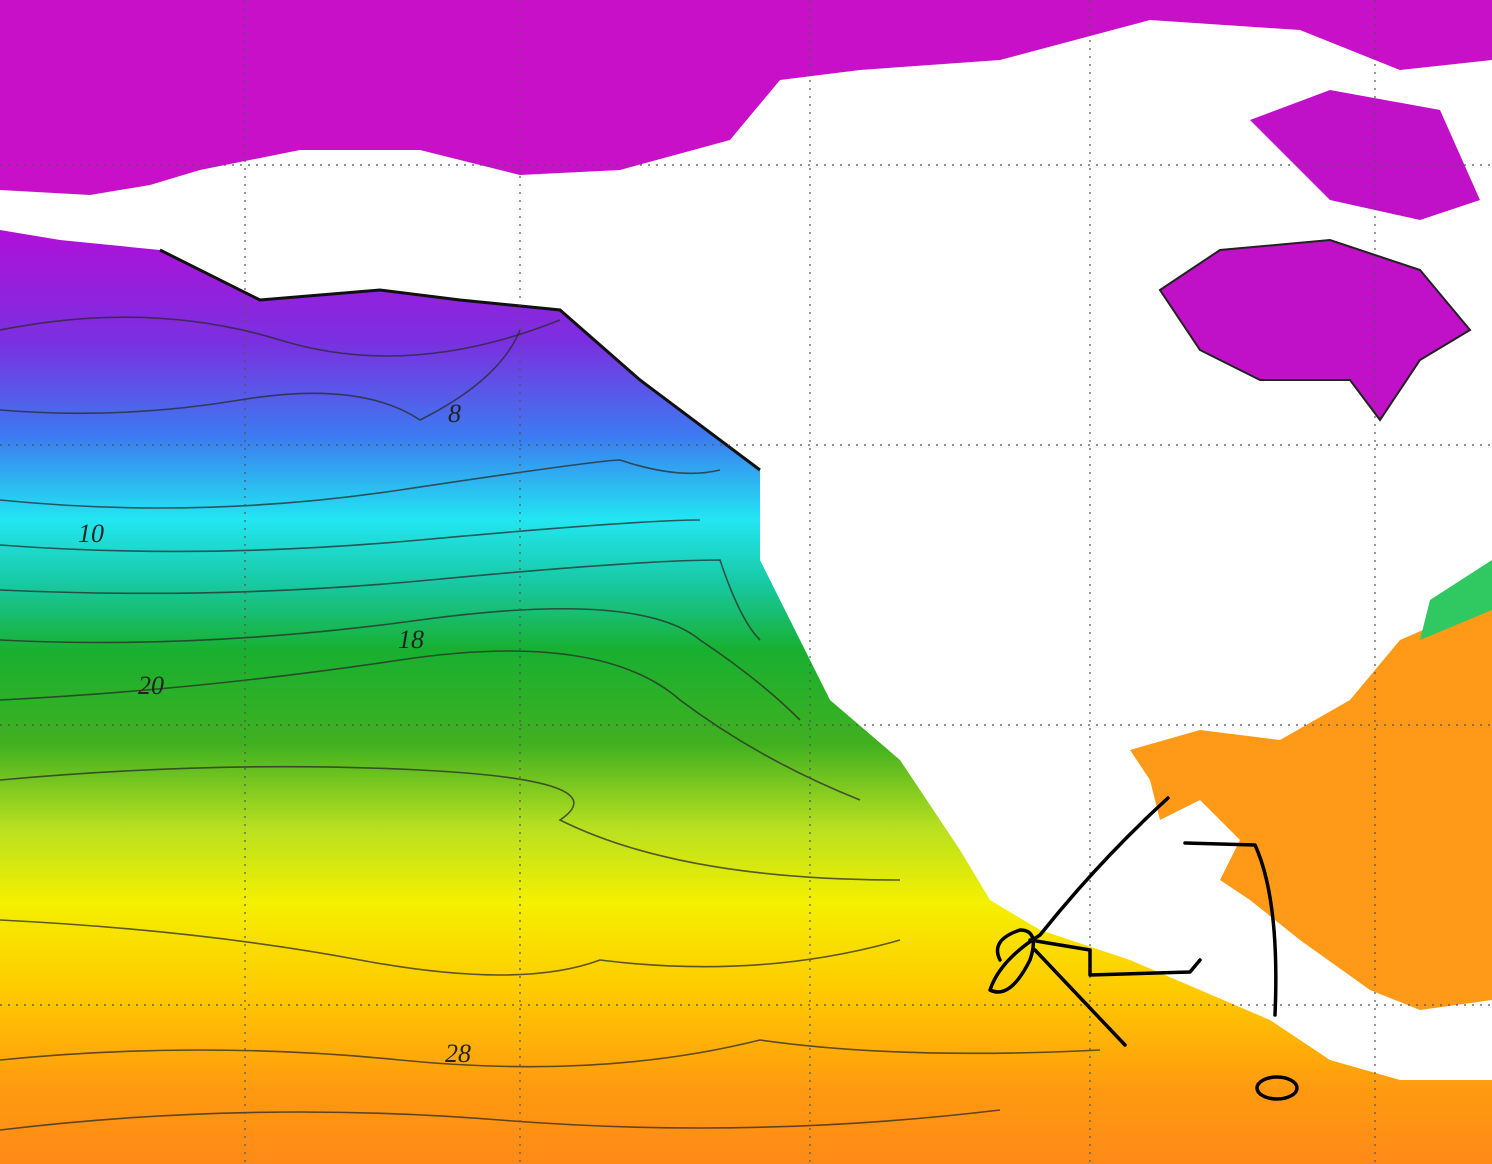 The height and width of the screenshot is (1164, 1492). Describe the element at coordinates (411, 639) in the screenshot. I see `contour-label: 18` at that location.